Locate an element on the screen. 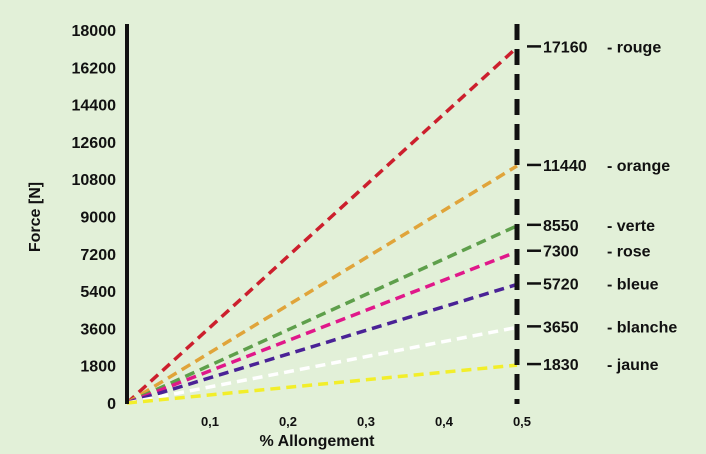 The width and height of the screenshot is (706, 454). y-tick-label-14400: 14400 is located at coordinates (94, 106).